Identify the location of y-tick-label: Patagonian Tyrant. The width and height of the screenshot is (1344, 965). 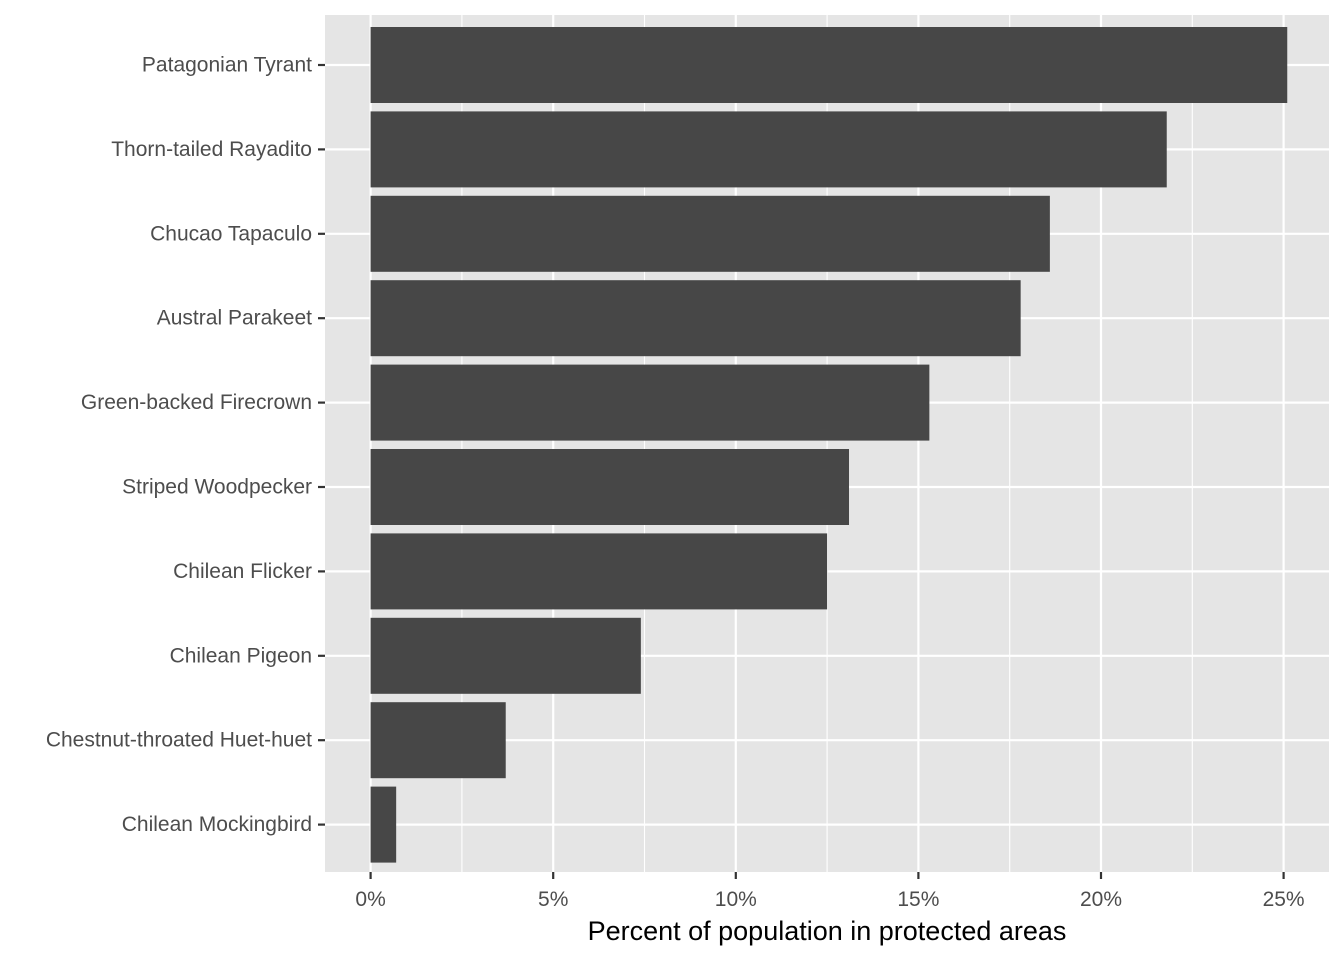
(227, 65).